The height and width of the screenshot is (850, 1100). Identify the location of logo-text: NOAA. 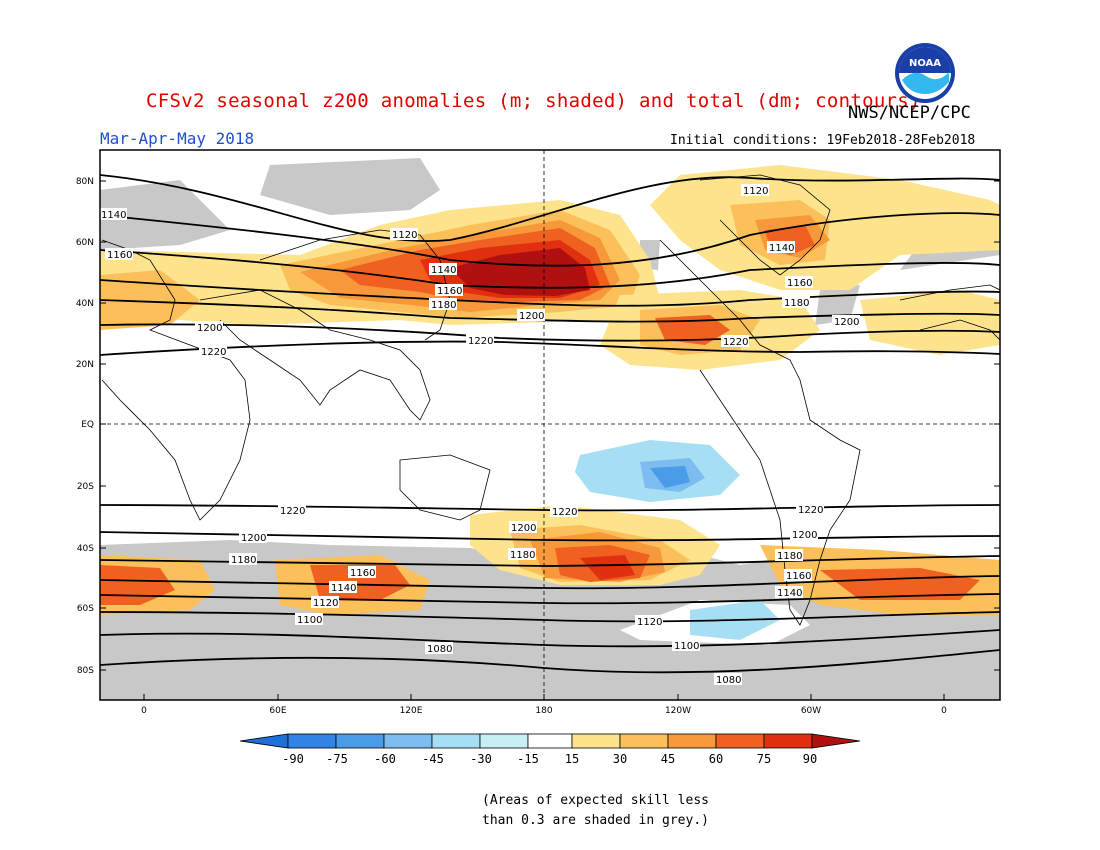
(925, 63).